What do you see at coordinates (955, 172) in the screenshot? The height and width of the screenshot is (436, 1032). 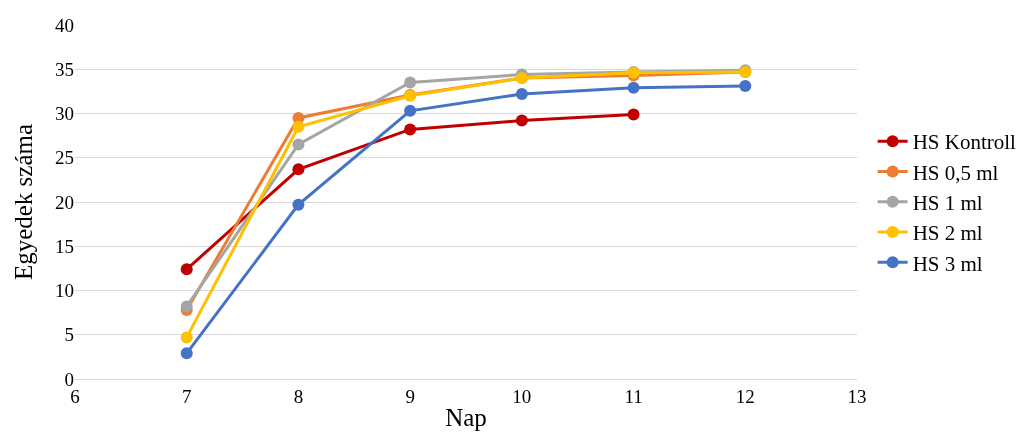 I see `legend-label: HS 0,5 ml` at bounding box center [955, 172].